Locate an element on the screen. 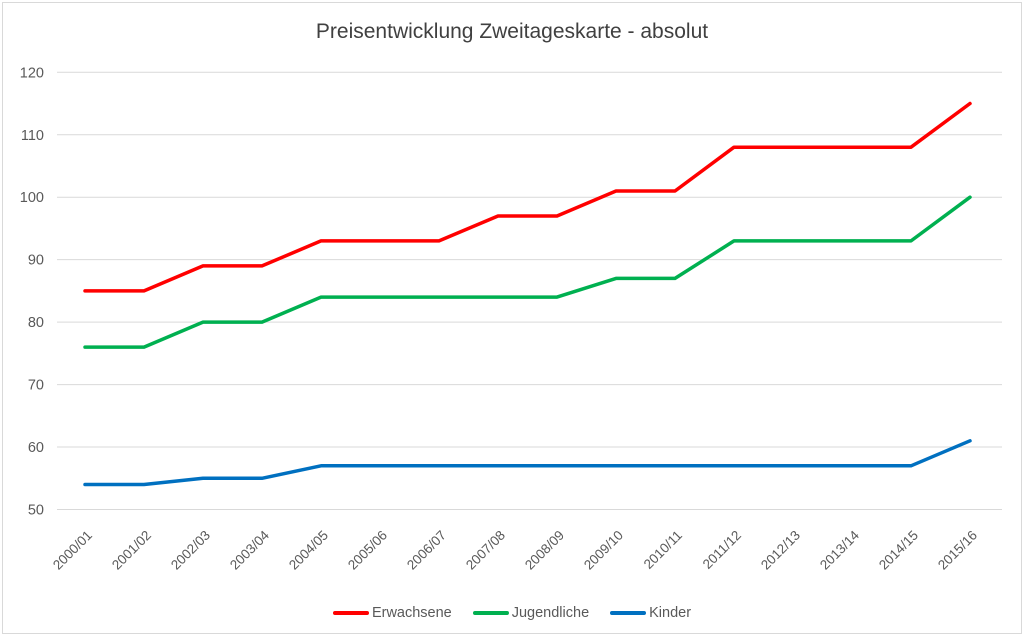 Image resolution: width=1024 pixels, height=636 pixels. legend-swatch-jugendliche is located at coordinates (490, 613).